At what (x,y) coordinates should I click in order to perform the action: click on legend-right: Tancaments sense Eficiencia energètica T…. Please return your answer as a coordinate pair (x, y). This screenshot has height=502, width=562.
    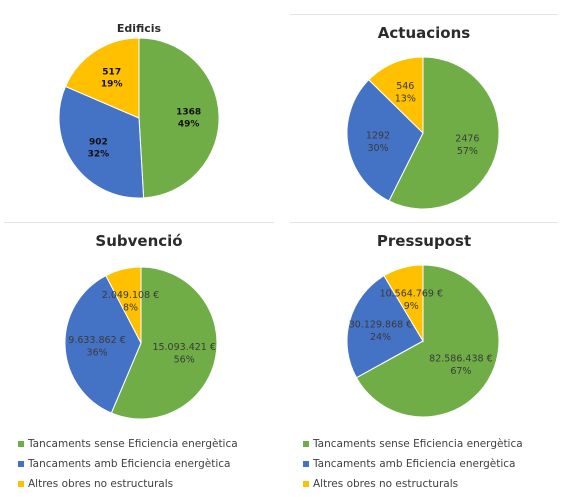
    Looking at the image, I should click on (413, 464).